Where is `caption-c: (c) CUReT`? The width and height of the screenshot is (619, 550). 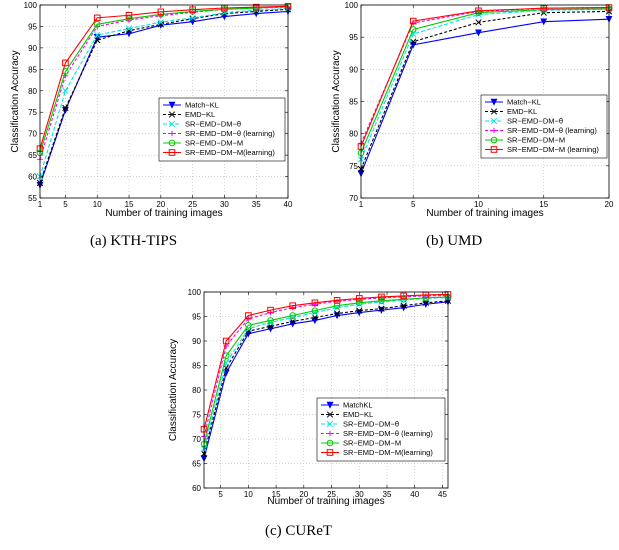 caption-c: (c) CUReT is located at coordinates (299, 531).